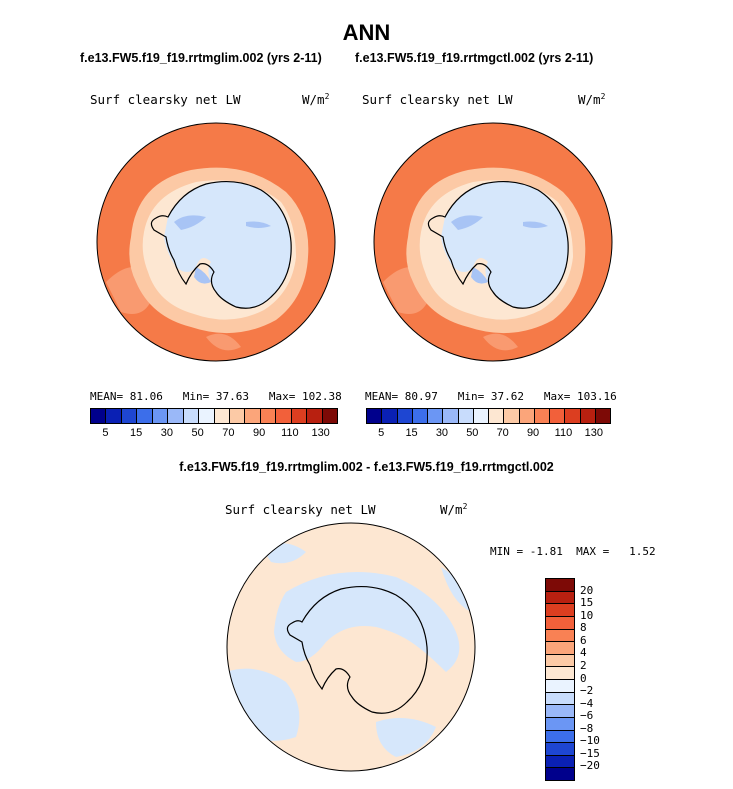 This screenshot has height=789, width=733. What do you see at coordinates (583, 640) in the screenshot?
I see `colorbar-tick-label: 6` at bounding box center [583, 640].